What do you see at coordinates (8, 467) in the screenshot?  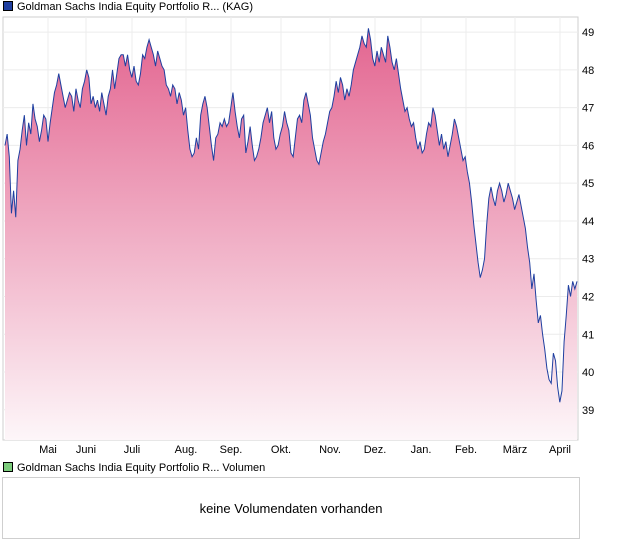 I see `volume-legend-swatch` at bounding box center [8, 467].